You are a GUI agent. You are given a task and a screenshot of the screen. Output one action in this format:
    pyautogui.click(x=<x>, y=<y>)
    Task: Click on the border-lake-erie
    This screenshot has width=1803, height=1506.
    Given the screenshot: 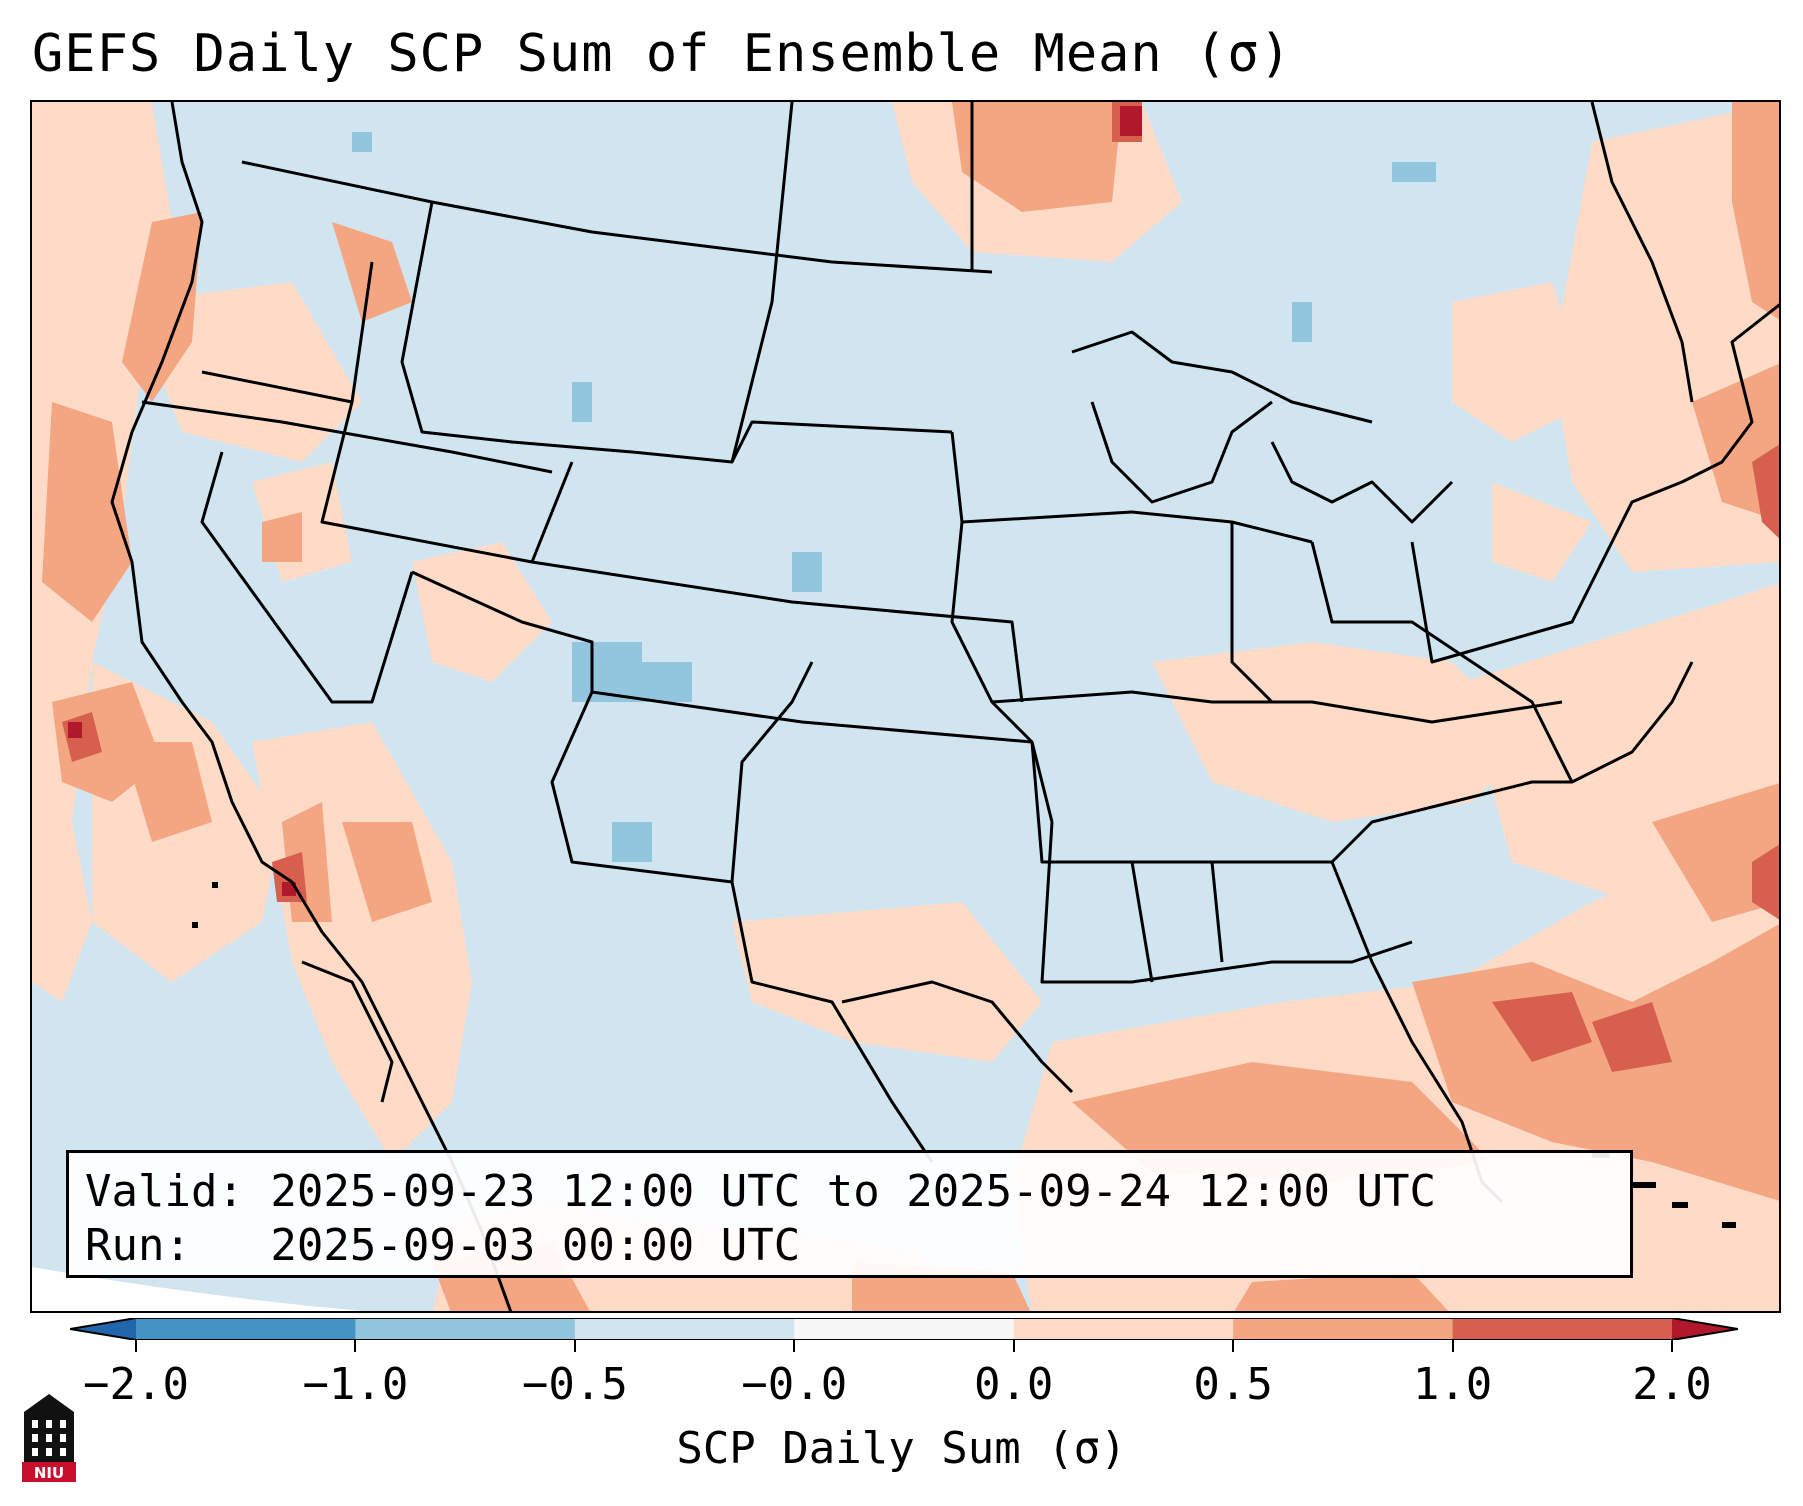 What is the action you would take?
    pyautogui.click(x=1362, y=482)
    